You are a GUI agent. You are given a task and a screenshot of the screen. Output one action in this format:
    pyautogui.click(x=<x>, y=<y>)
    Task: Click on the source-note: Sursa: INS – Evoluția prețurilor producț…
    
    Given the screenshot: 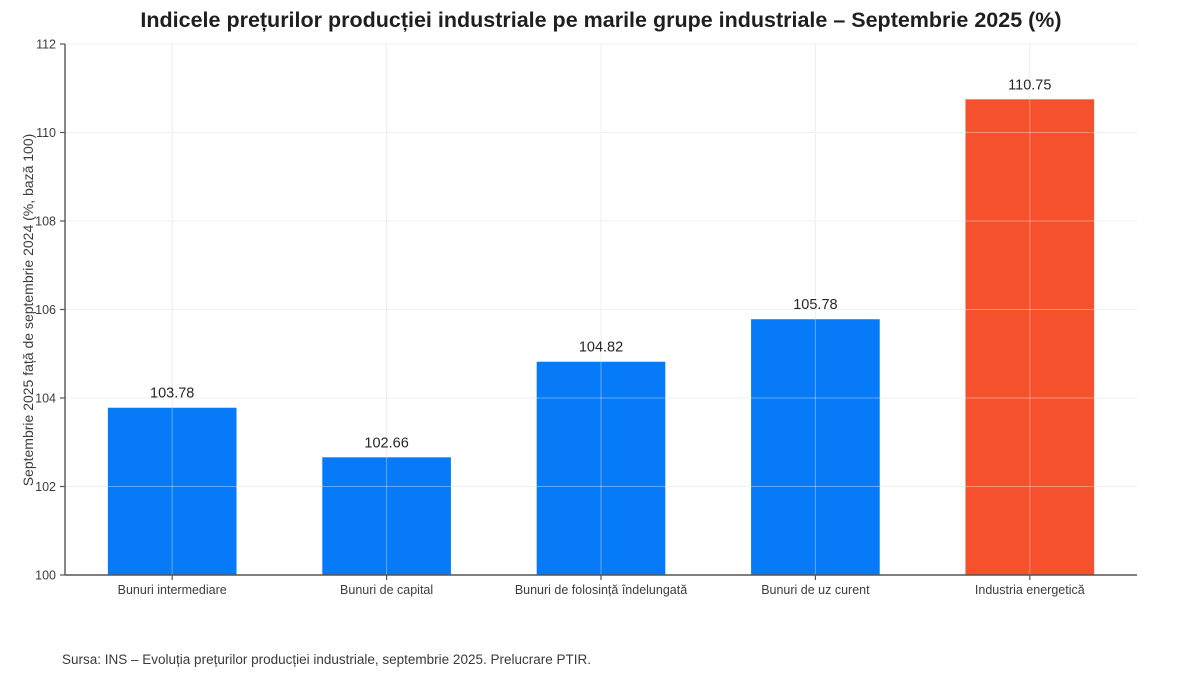 What is the action you would take?
    pyautogui.click(x=326, y=659)
    